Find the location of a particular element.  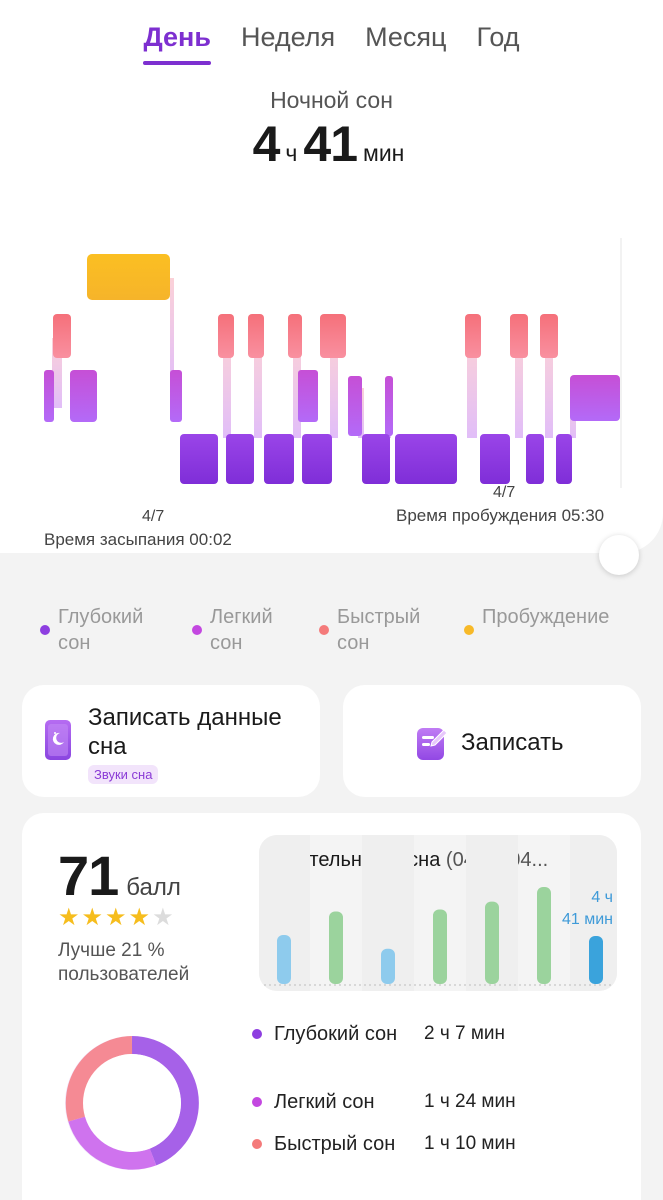

record-sleep-data-card: Записать данные сна Звуки сна is located at coordinates (171, 741).